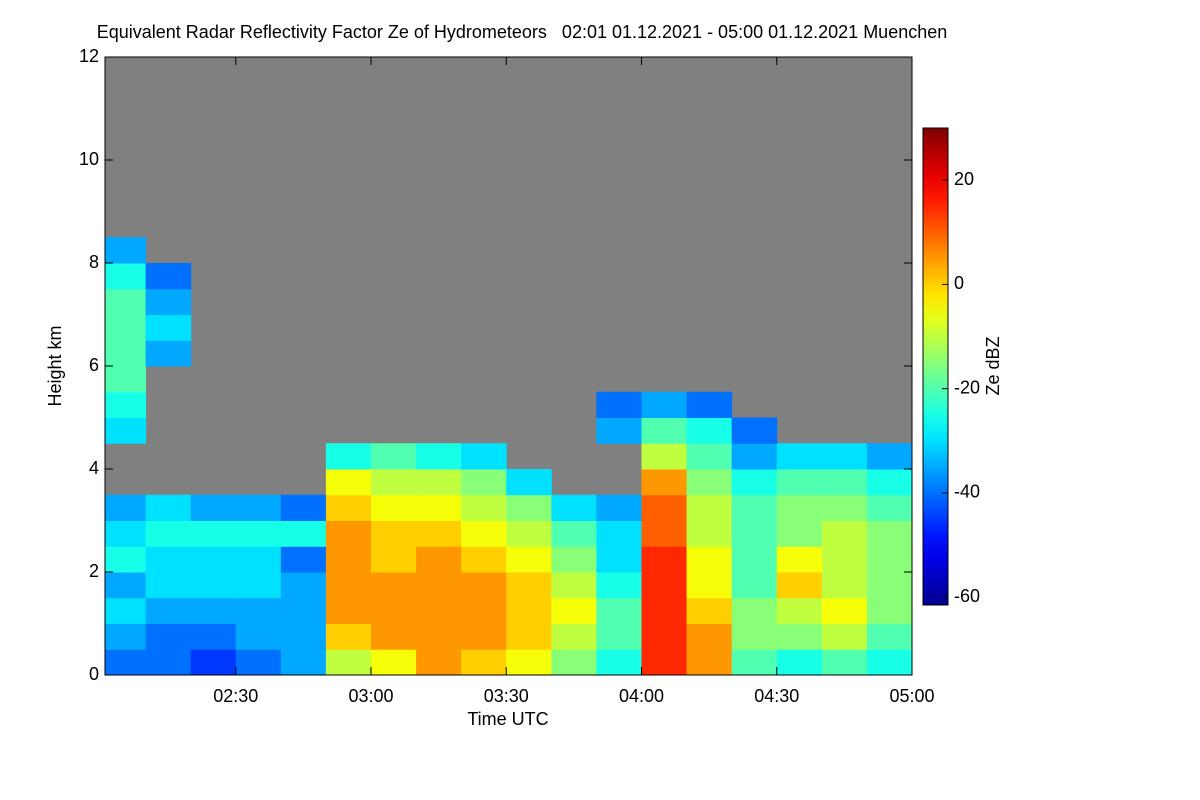 This screenshot has height=800, width=1200. What do you see at coordinates (964, 179) in the screenshot?
I see `colorbar-tick-label: 20` at bounding box center [964, 179].